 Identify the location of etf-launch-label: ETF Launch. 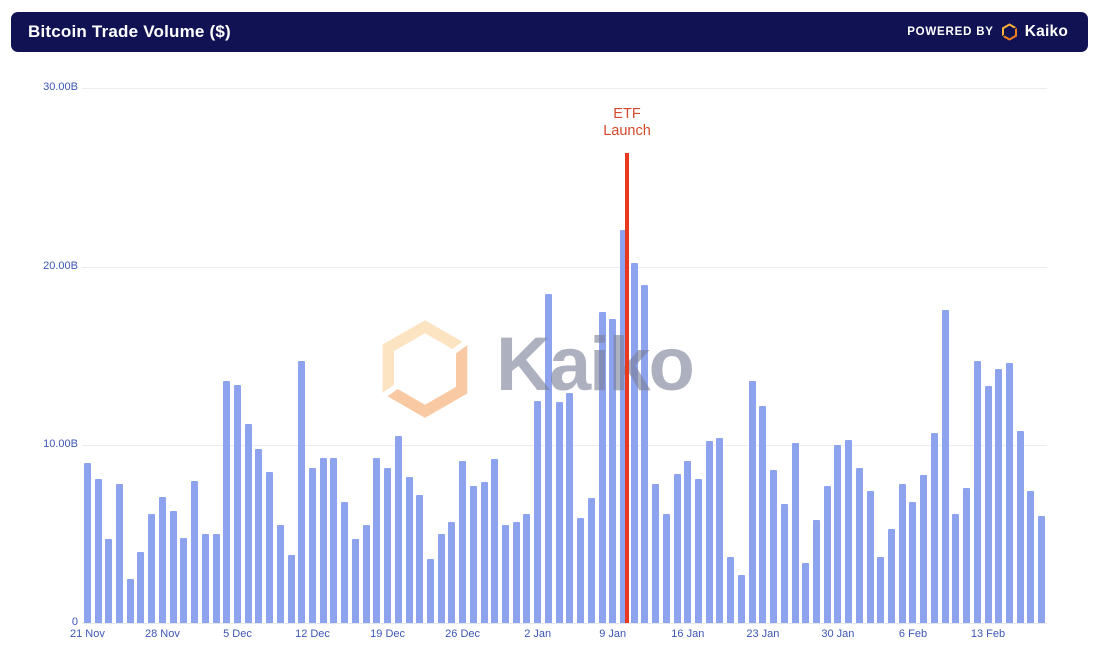
(627, 123).